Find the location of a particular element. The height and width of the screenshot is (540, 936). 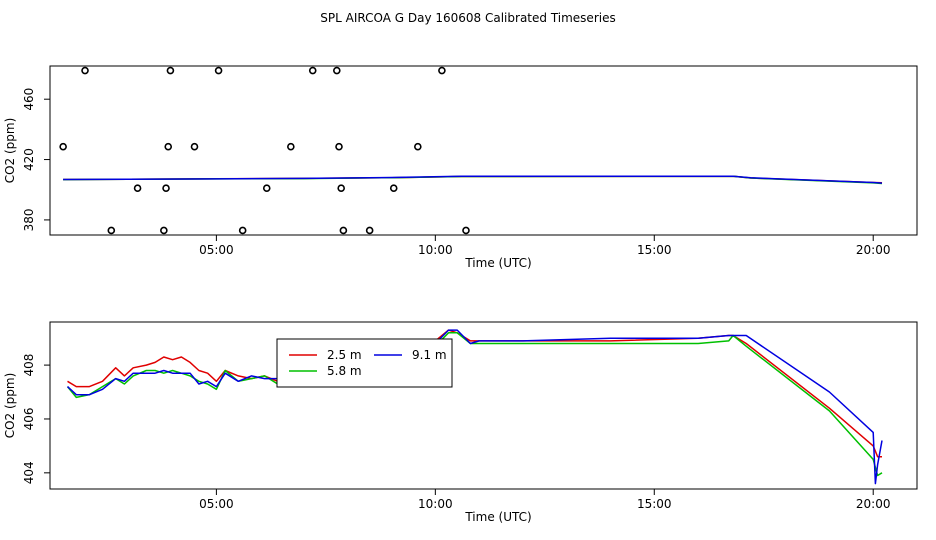

legend: 2.5 m 5.8 m 9.1 m is located at coordinates (364, 363).